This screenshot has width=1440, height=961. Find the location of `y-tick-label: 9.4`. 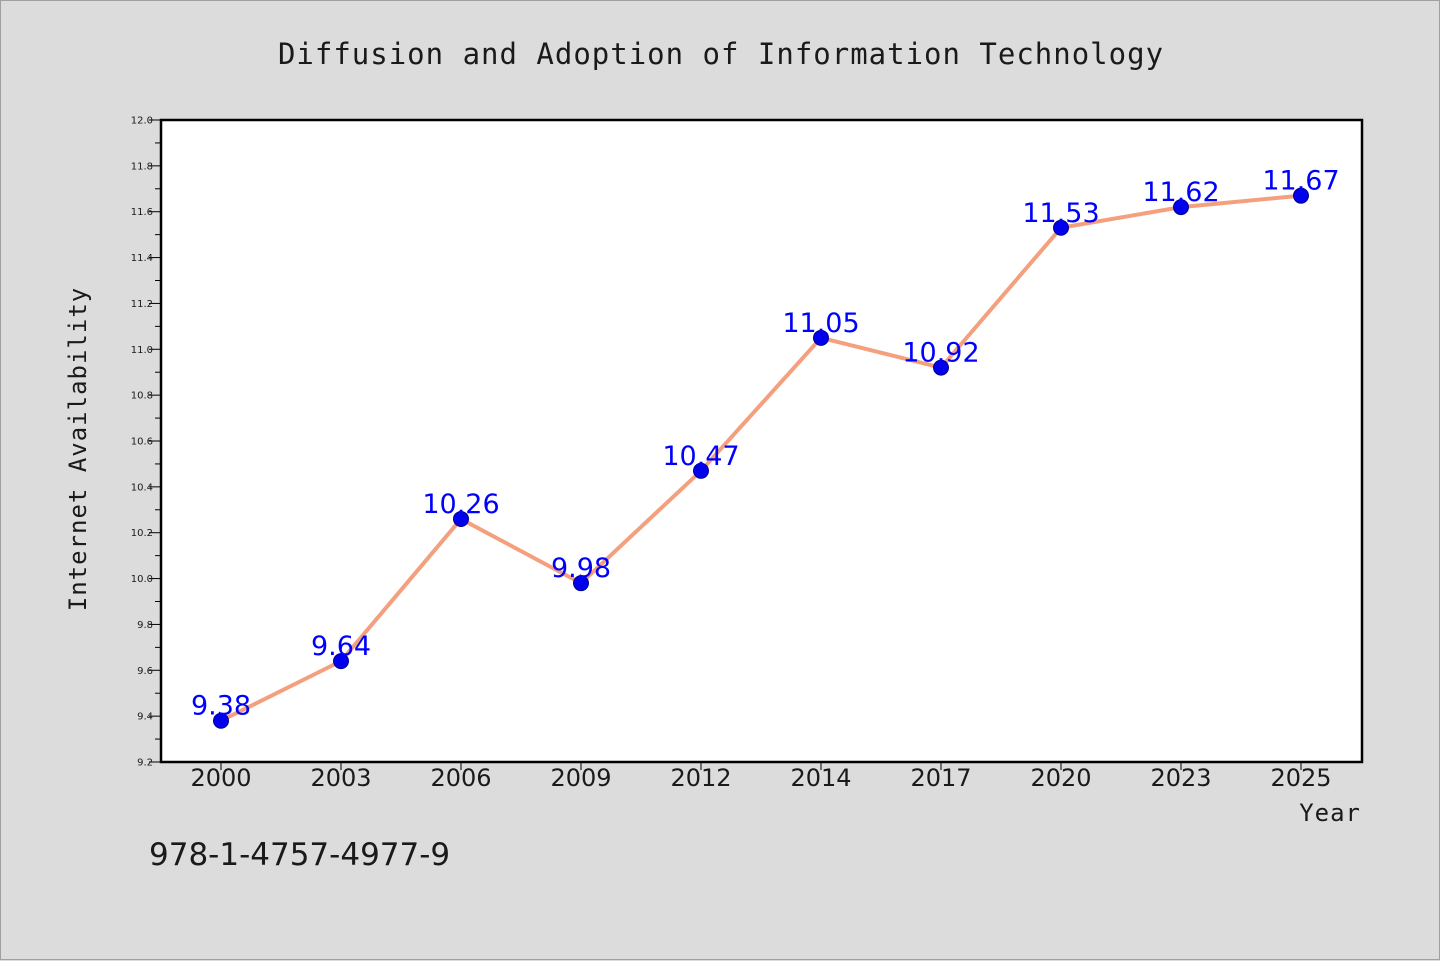

y-tick-label: 9.4 is located at coordinates (145, 717).